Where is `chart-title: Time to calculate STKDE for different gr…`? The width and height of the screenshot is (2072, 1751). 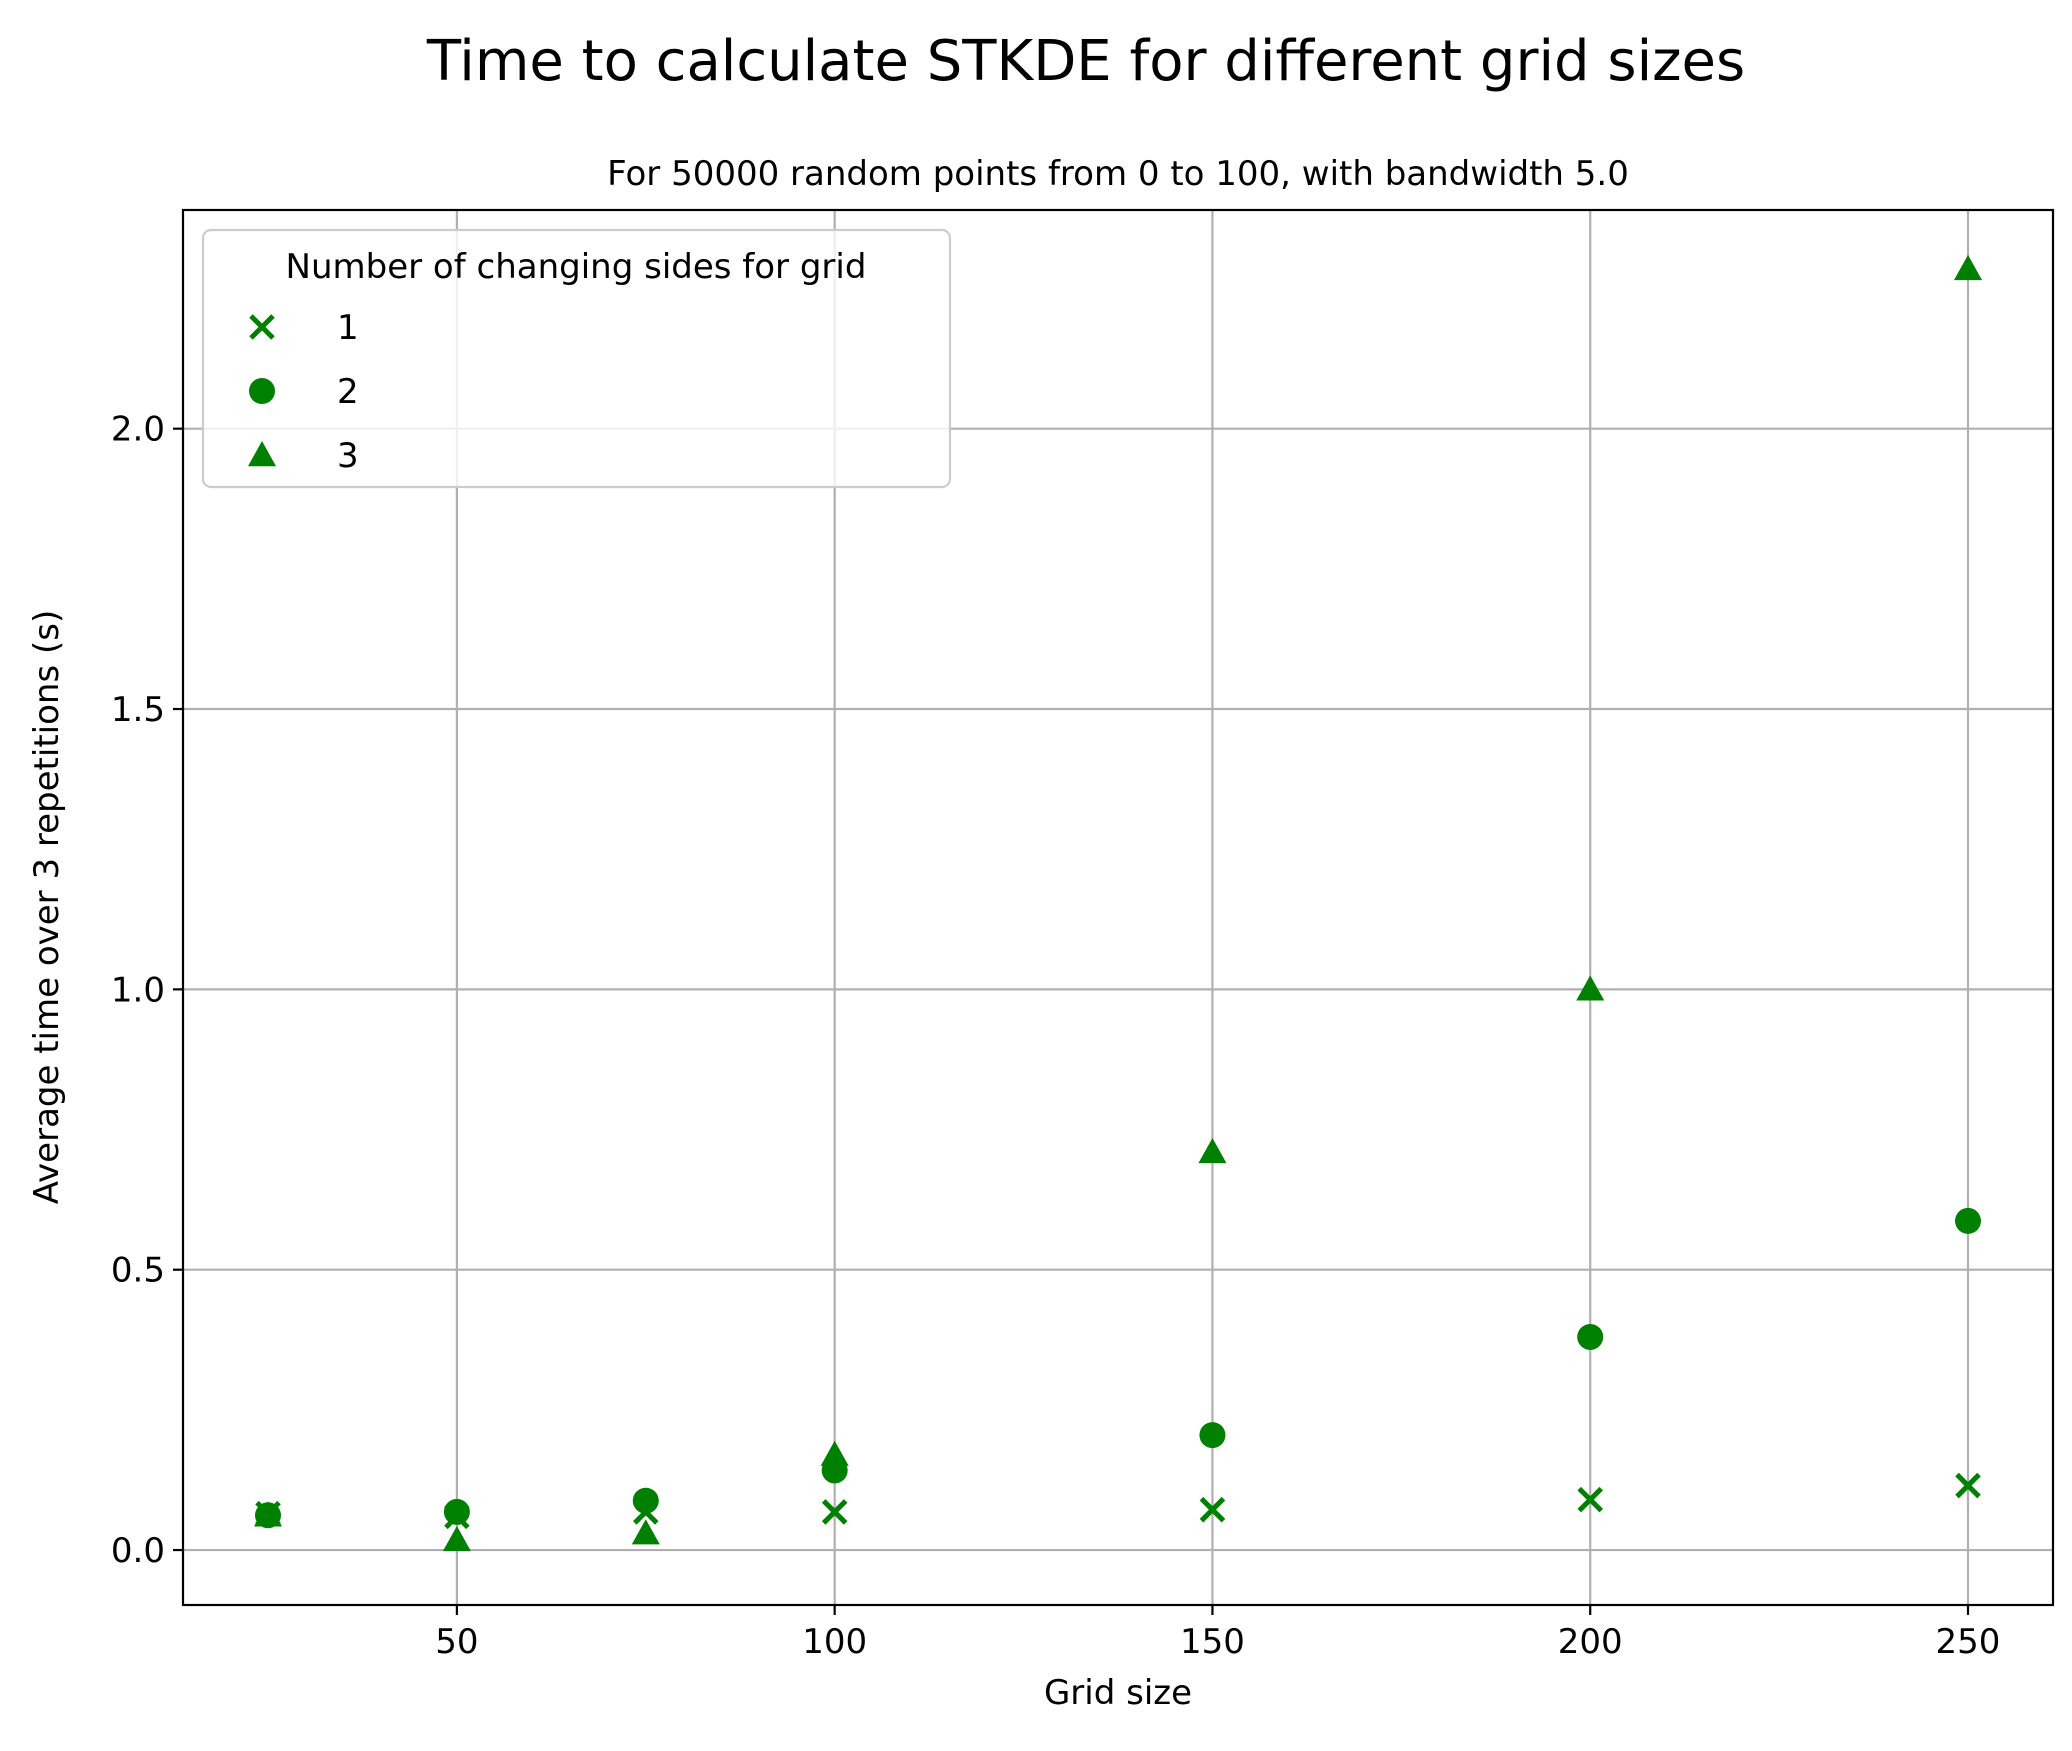
chart-title: Time to calculate STKDE for different gr… is located at coordinates (1085, 61).